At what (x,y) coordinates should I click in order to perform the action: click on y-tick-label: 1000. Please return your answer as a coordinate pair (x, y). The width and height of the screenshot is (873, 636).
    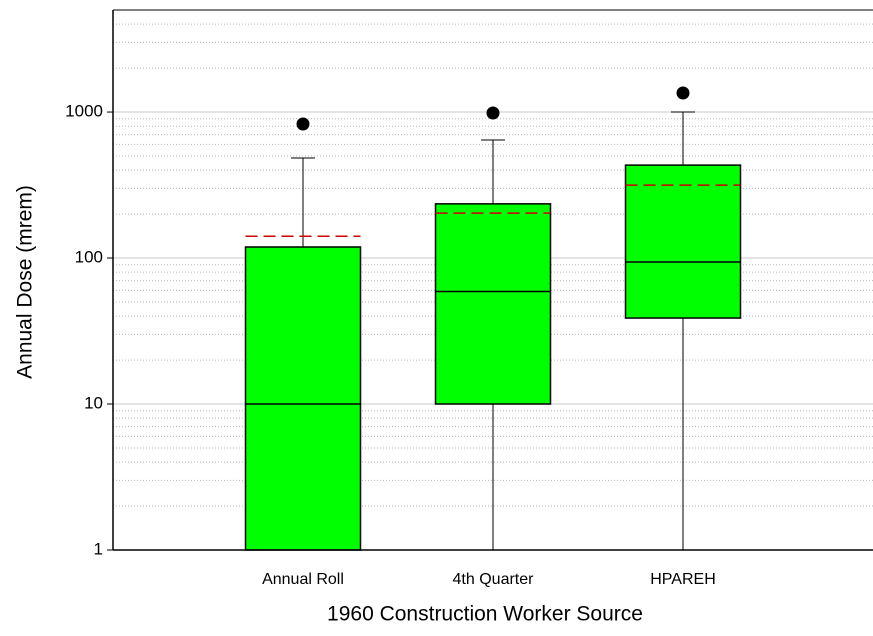
    Looking at the image, I should click on (84, 111).